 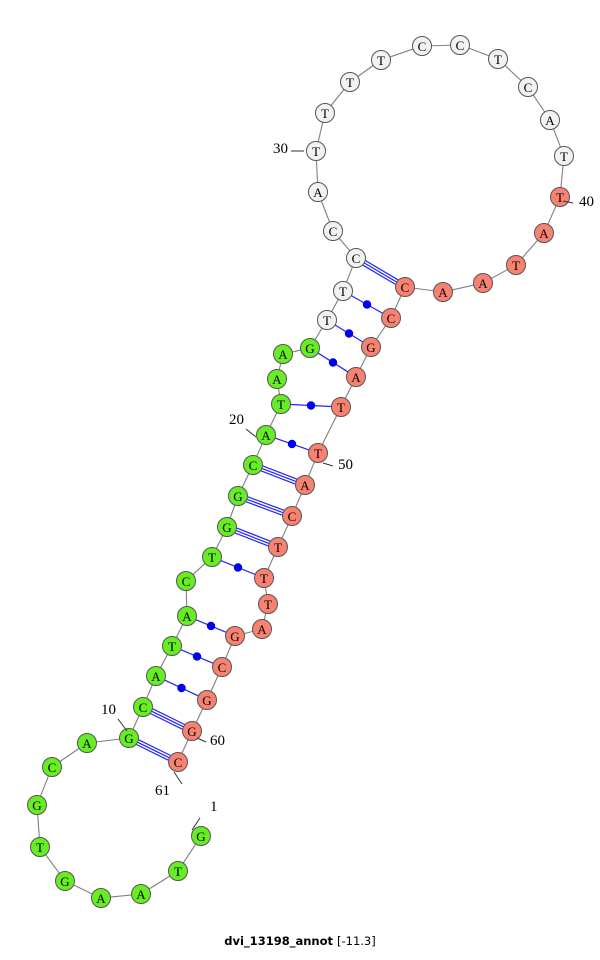 I want to click on figure-caption: dvi_13198_annot [-11.3], so click(x=300, y=941).